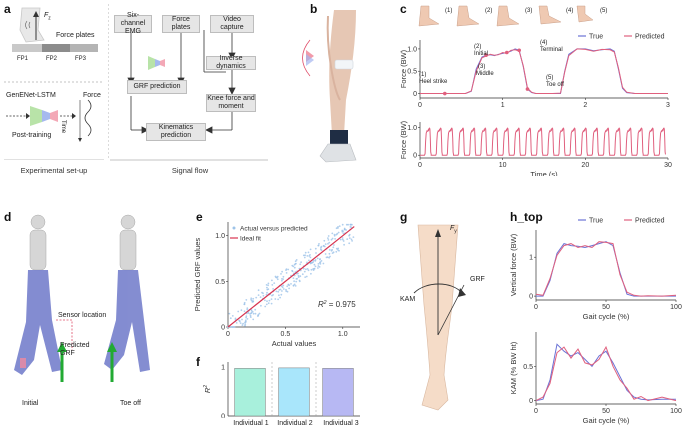 The height and width of the screenshot is (438, 685). I want to click on x-tick-label: 20, so click(585, 165).